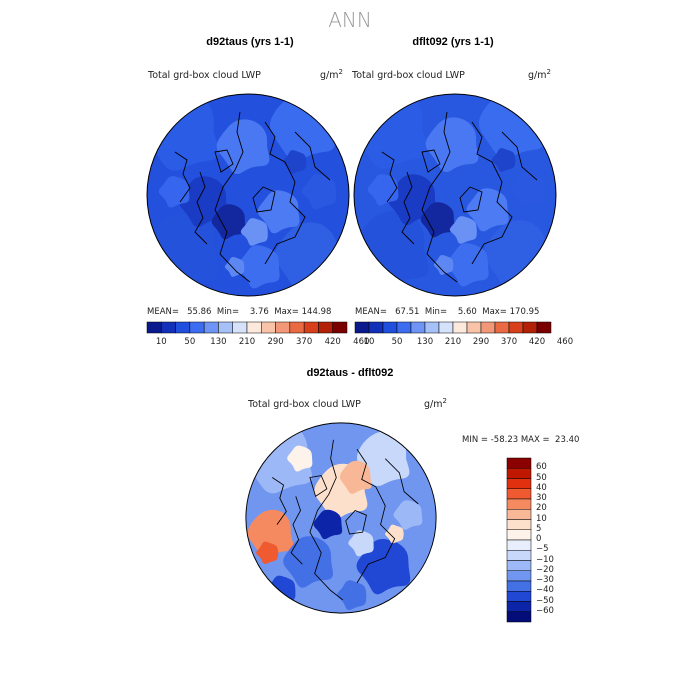 Image resolution: width=700 pixels, height=700 pixels. Describe the element at coordinates (545, 610) in the screenshot. I see `diff-colorbar-level-label: −60` at that location.